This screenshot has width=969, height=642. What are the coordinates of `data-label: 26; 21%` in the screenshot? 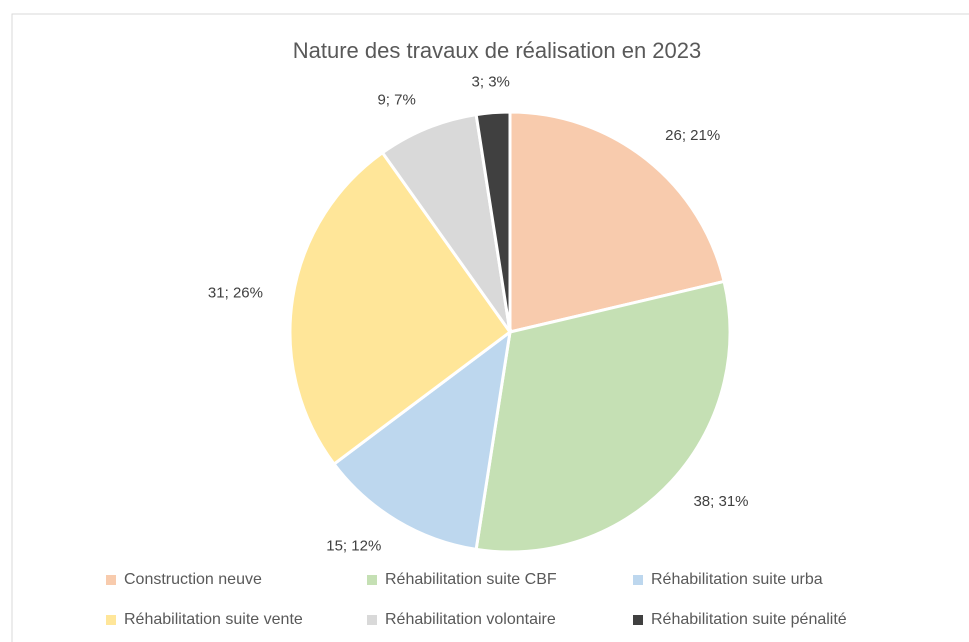 It's located at (692, 135).